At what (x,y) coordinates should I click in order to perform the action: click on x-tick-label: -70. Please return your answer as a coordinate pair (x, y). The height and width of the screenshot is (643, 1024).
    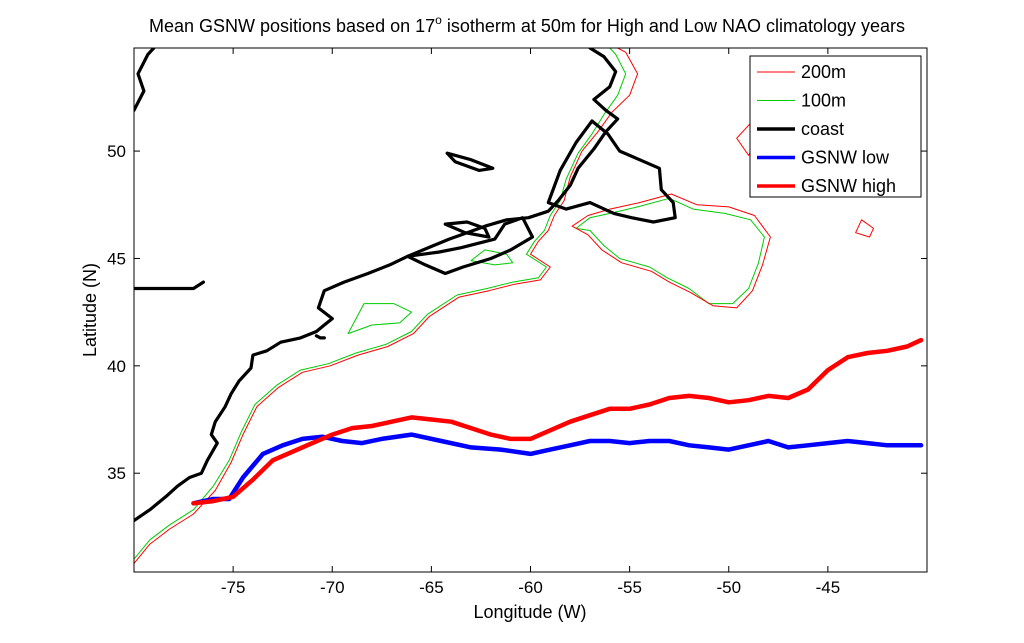
    Looking at the image, I should click on (332, 587).